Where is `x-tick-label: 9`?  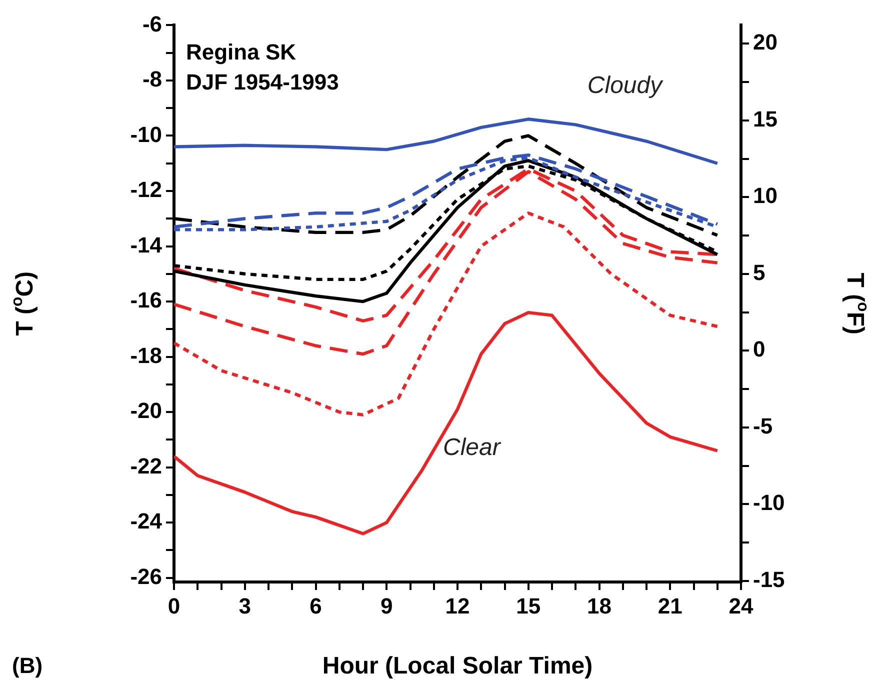
x-tick-label: 9 is located at coordinates (386, 605).